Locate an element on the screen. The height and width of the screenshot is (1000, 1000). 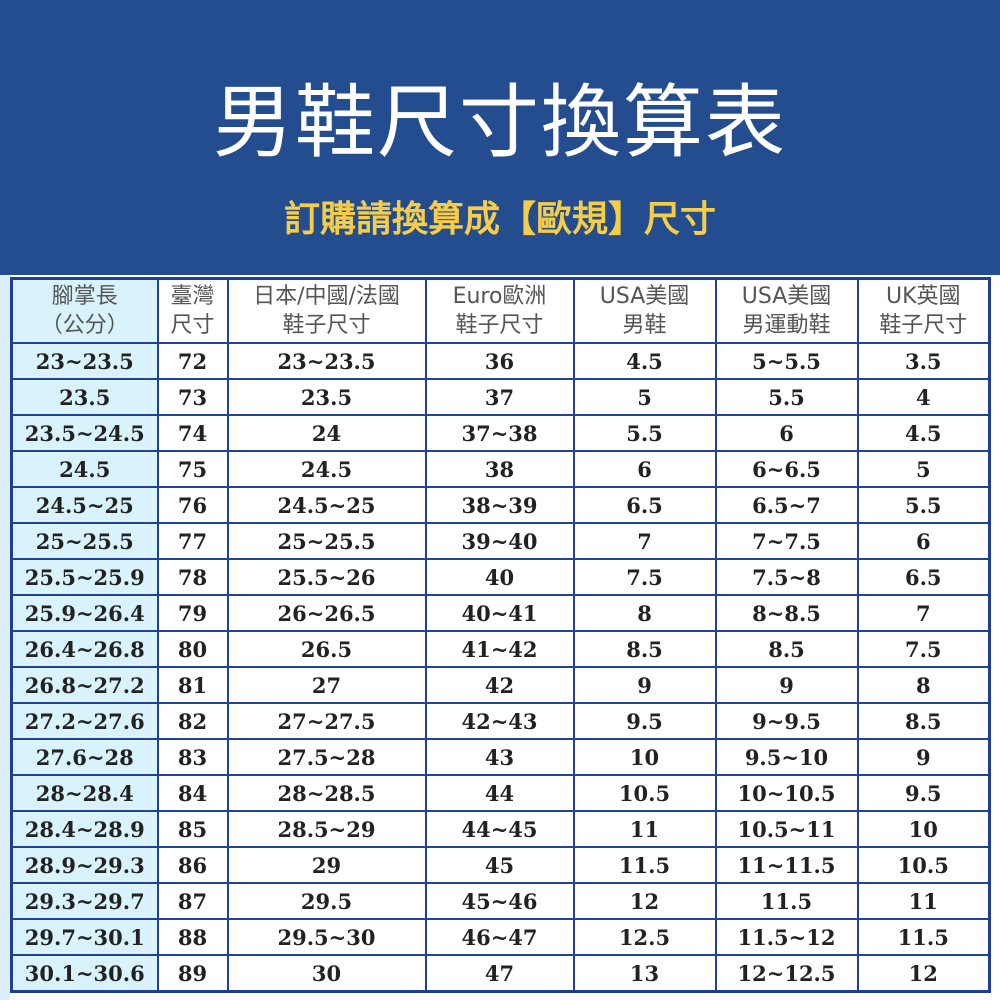
table-cell: 88 is located at coordinates (192, 937).